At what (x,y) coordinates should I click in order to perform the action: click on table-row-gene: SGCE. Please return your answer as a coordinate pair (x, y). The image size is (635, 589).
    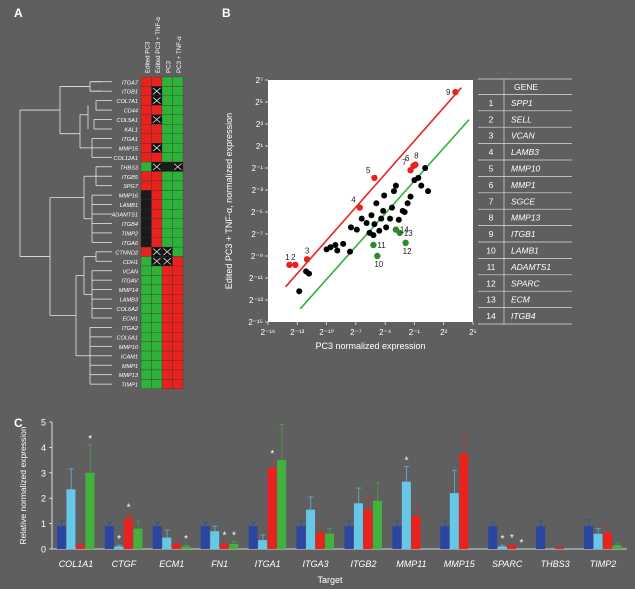
    Looking at the image, I should click on (523, 201).